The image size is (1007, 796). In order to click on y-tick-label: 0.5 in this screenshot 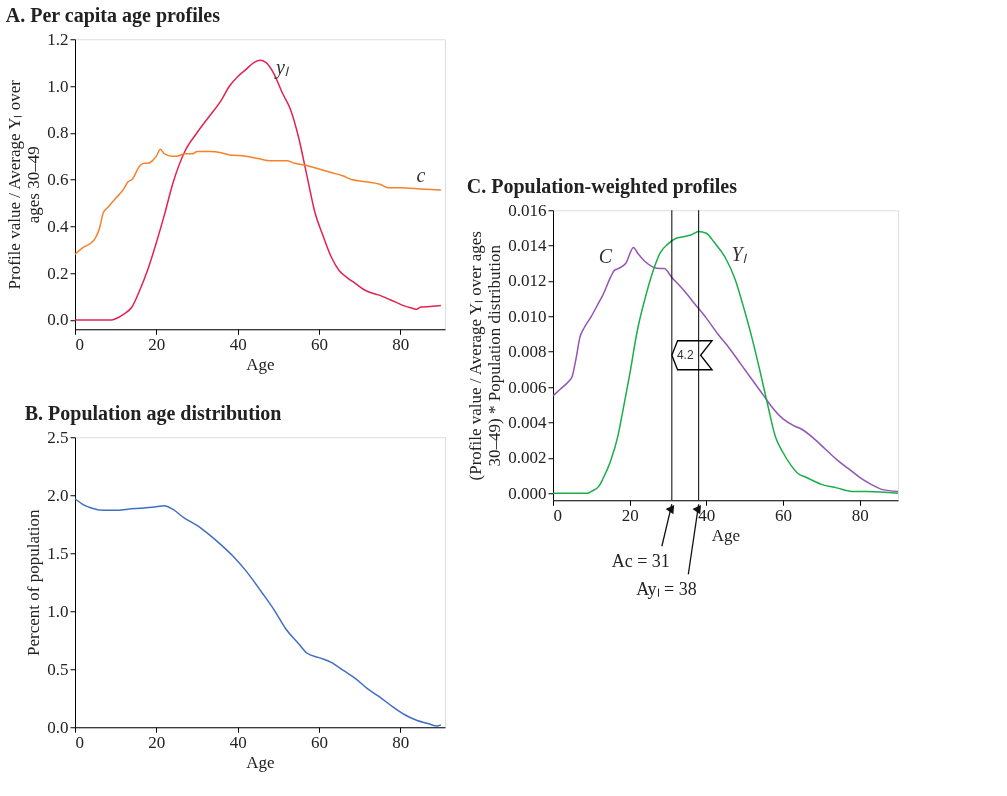, I will do `click(58, 669)`.